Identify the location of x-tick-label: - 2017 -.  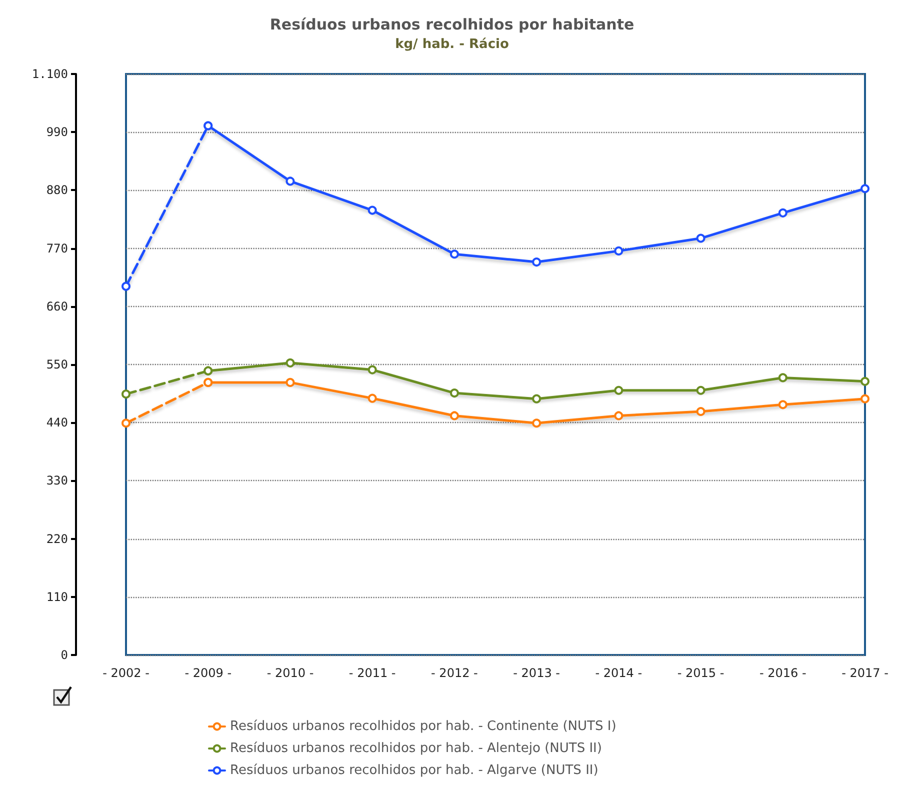
(865, 673).